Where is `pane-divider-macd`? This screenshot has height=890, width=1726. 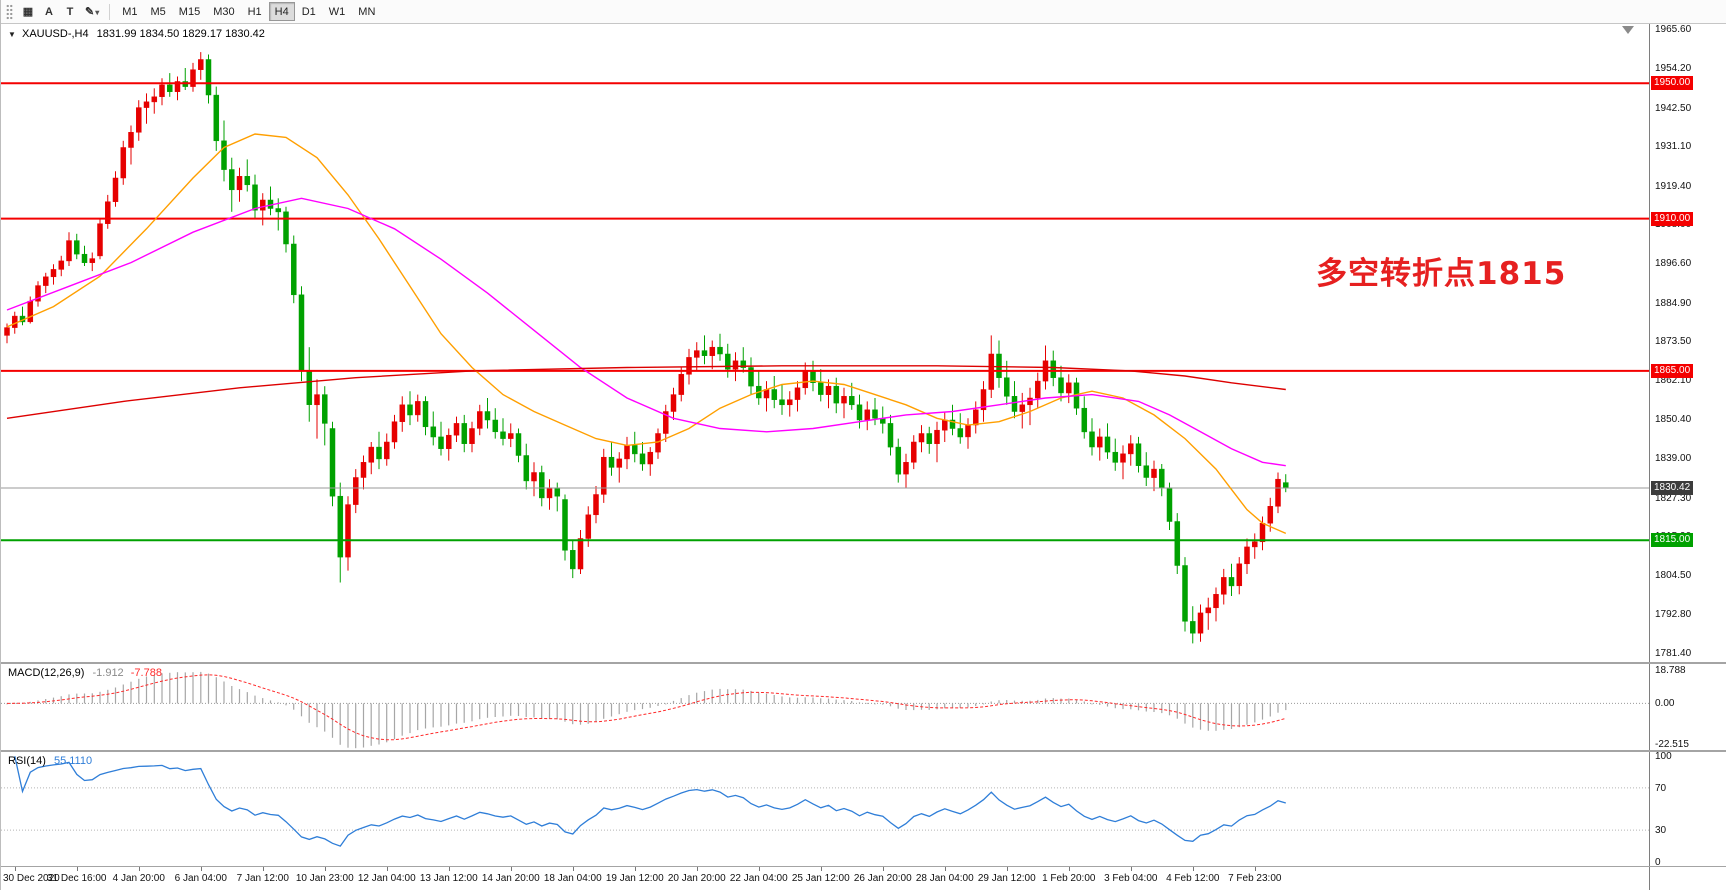 pane-divider-macd is located at coordinates (863, 663).